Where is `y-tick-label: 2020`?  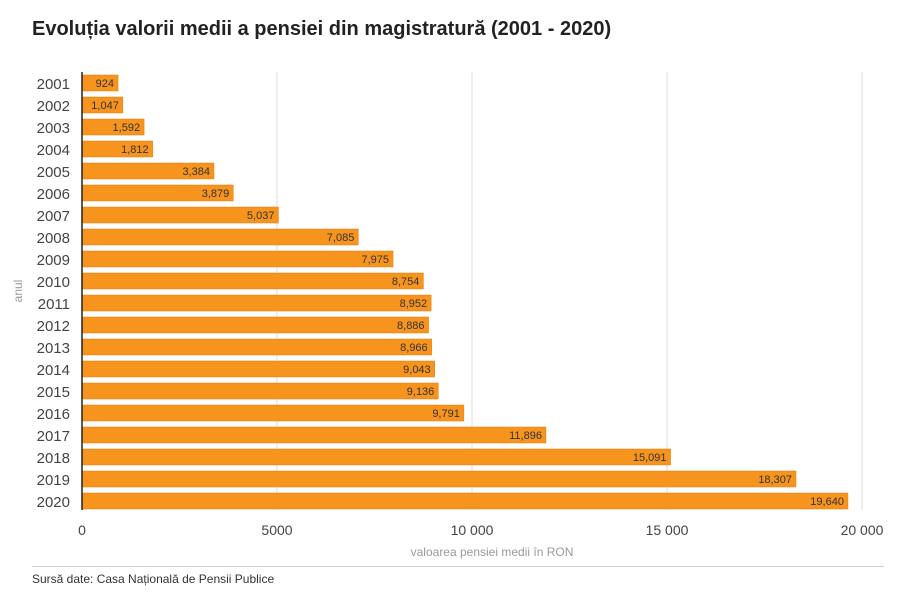 y-tick-label: 2020 is located at coordinates (53, 502).